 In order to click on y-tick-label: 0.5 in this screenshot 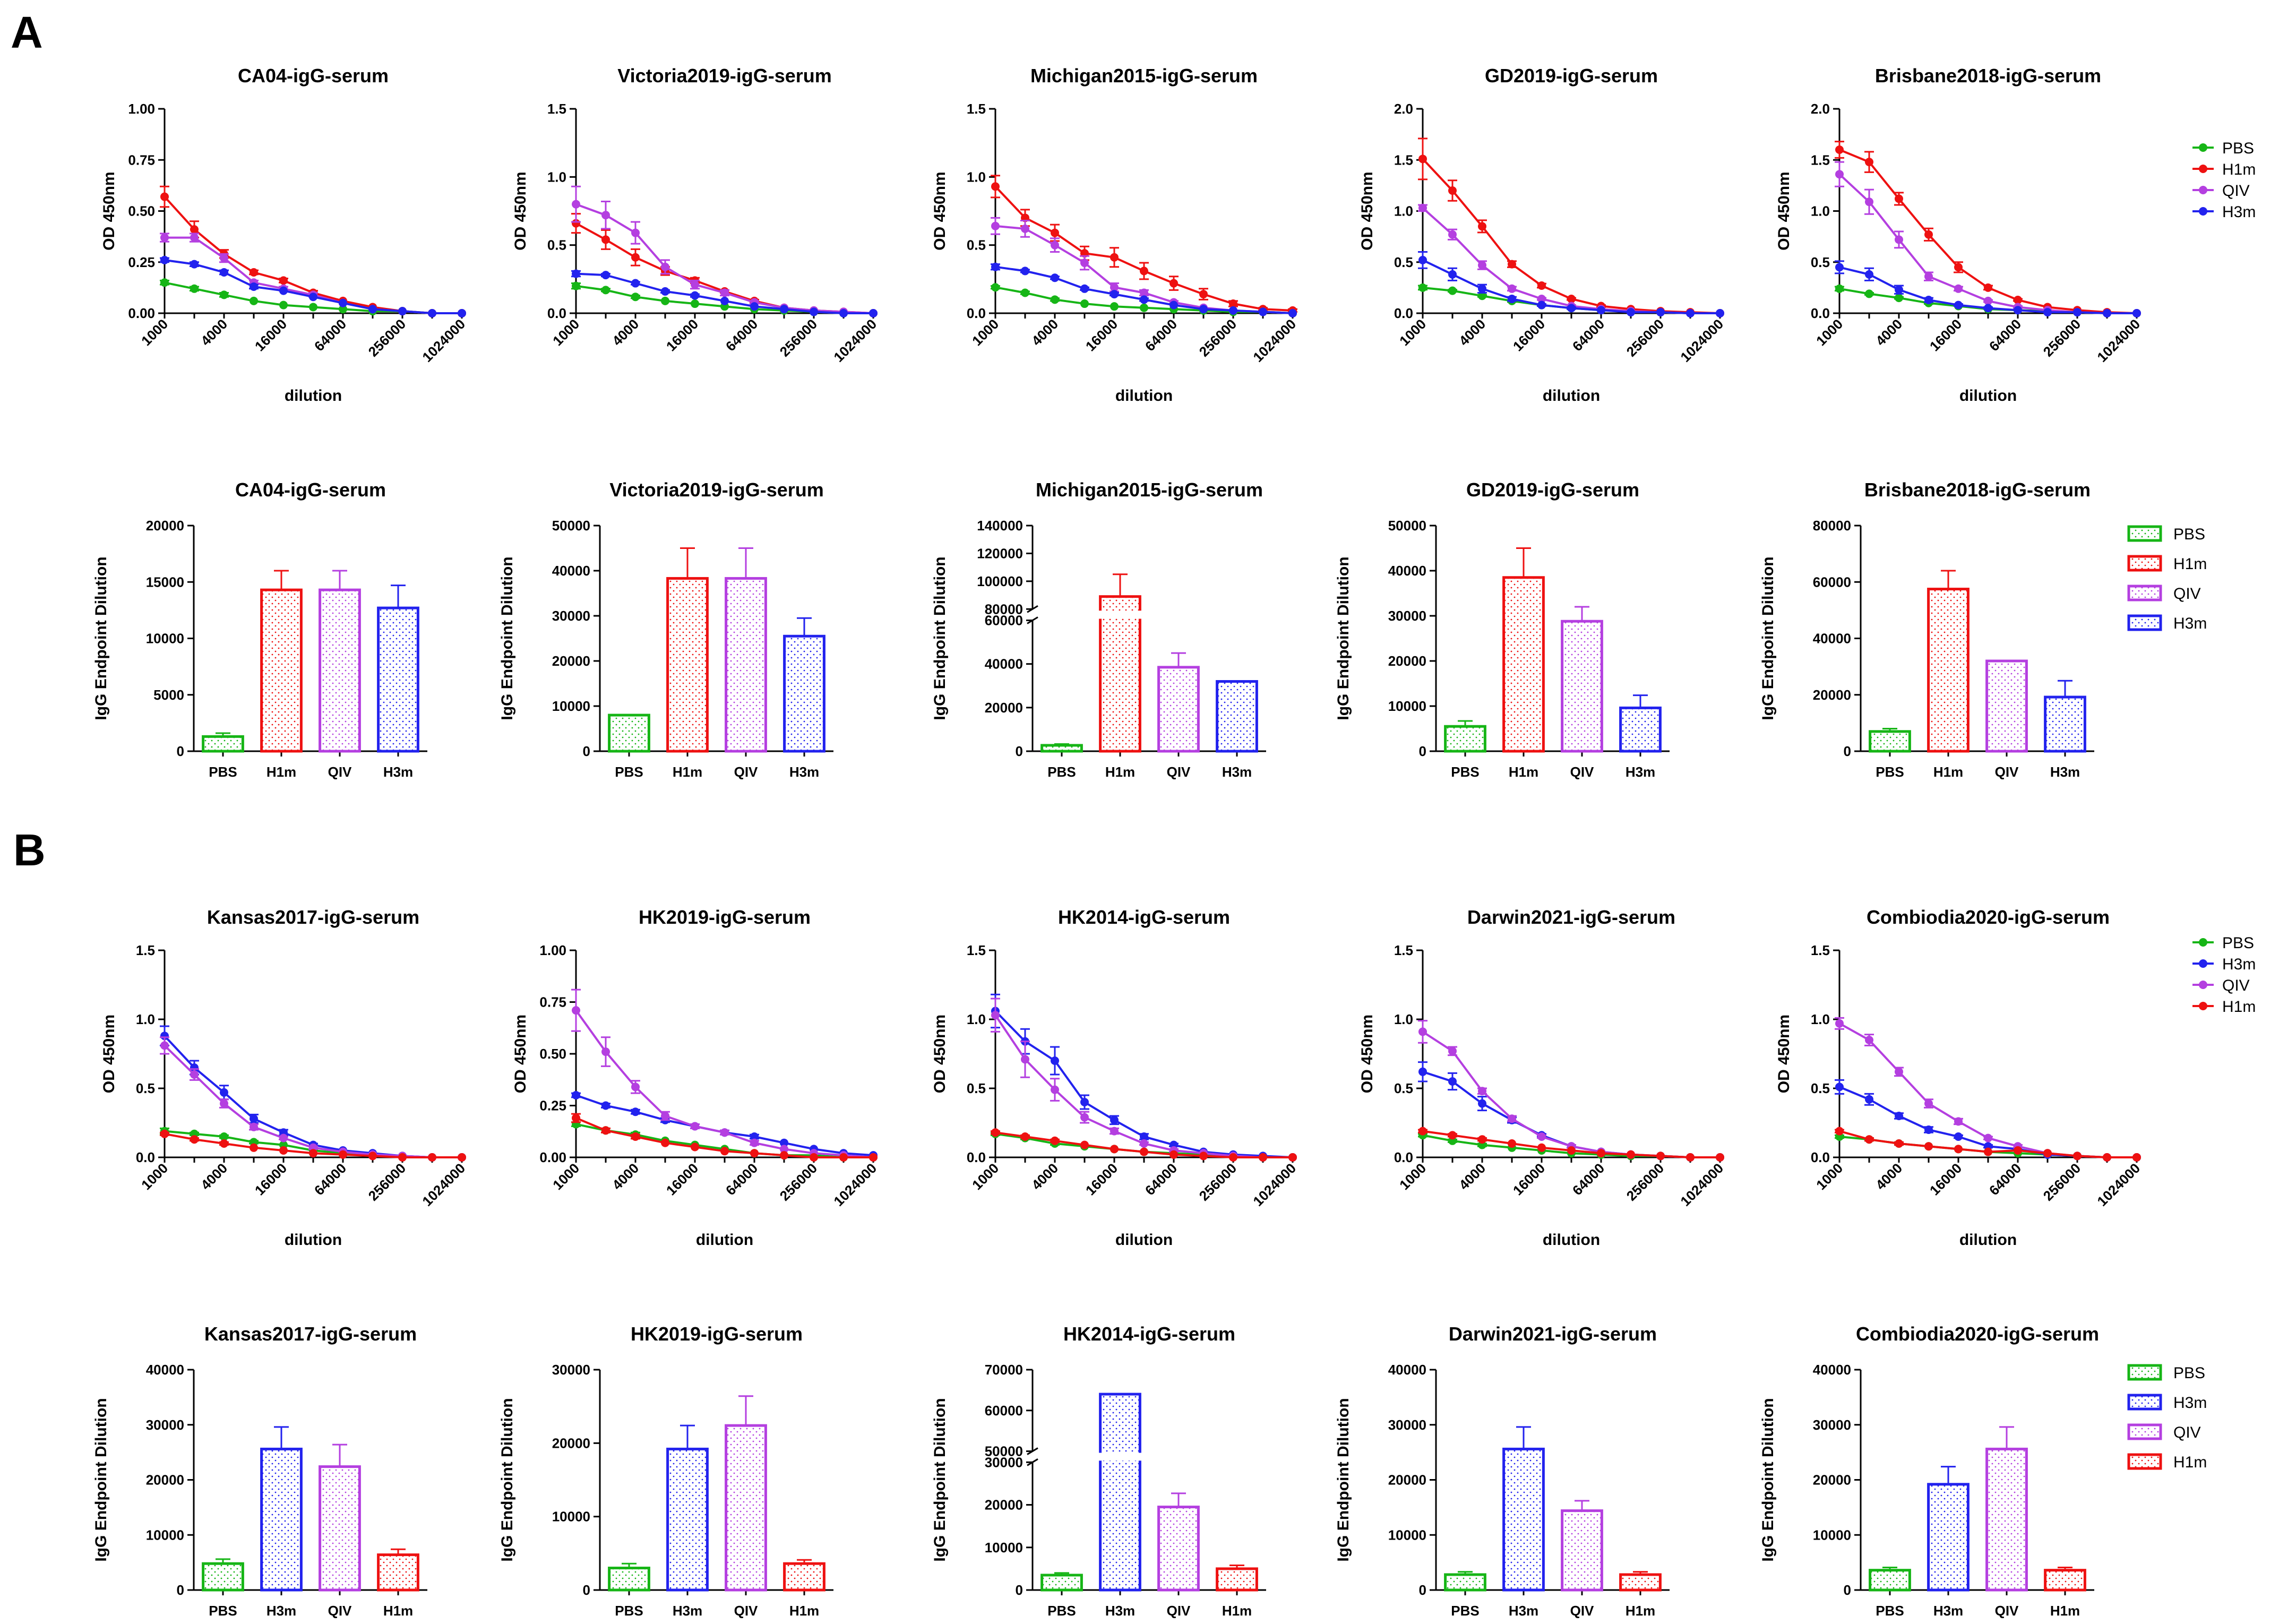, I will do `click(556, 245)`.